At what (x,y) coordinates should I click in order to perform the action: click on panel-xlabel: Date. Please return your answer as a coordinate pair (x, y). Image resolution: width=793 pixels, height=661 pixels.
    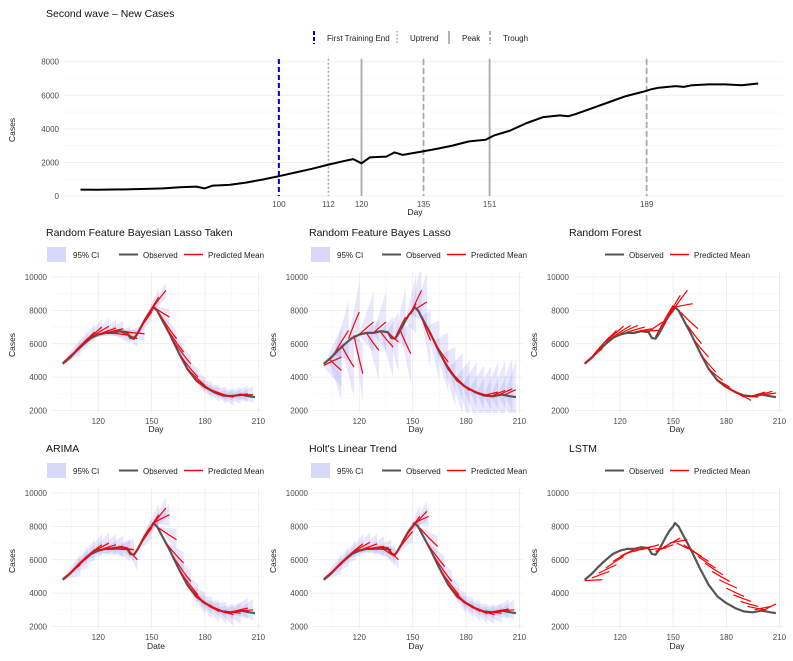
    Looking at the image, I should click on (156, 646).